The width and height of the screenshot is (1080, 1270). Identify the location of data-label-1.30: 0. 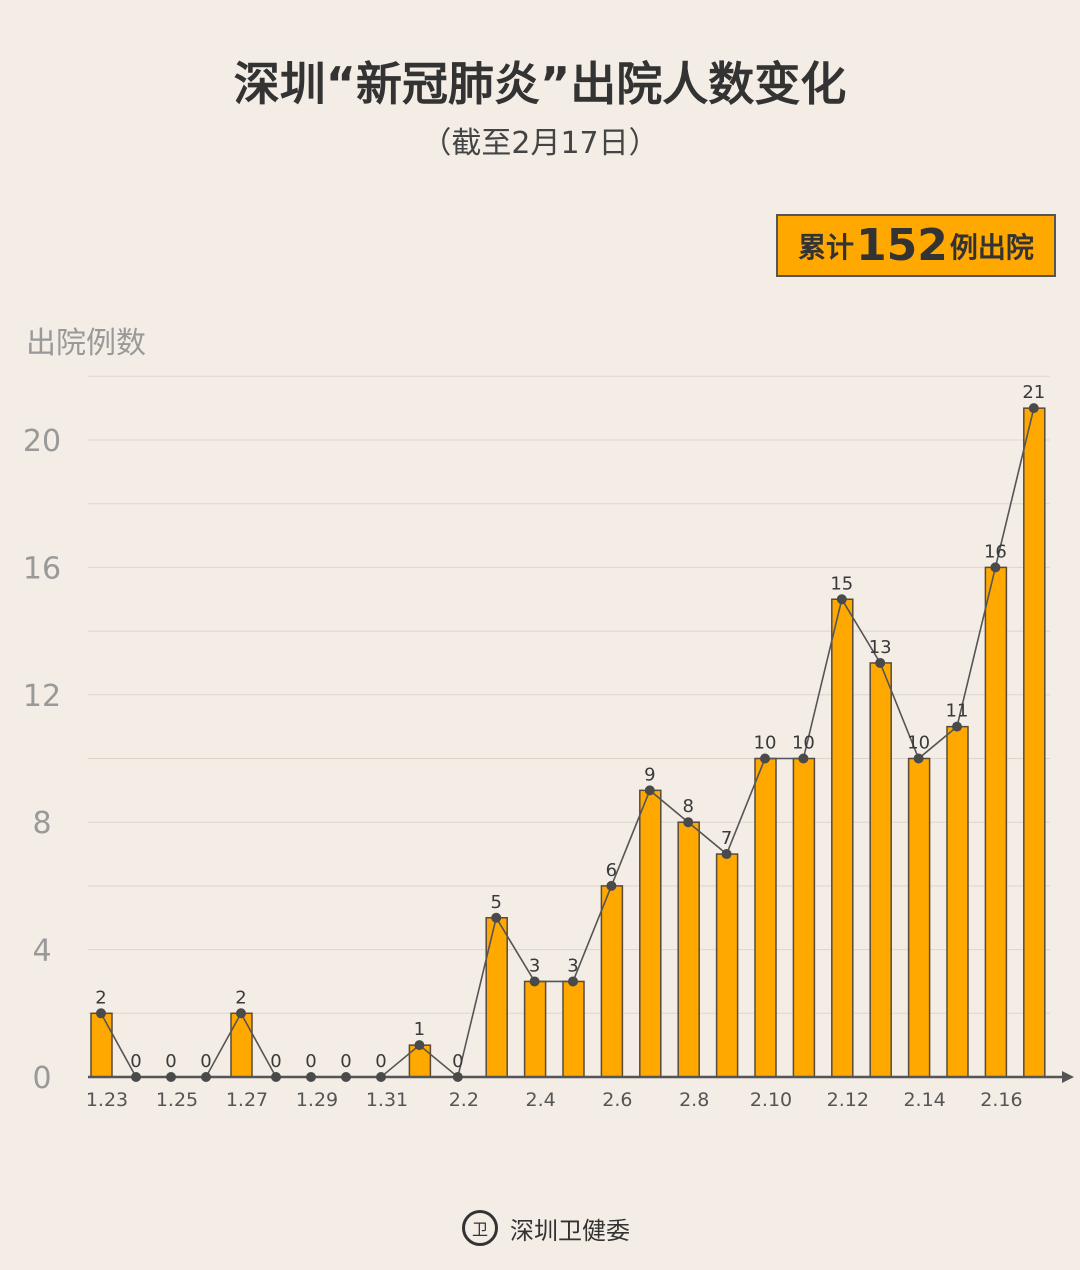
(345, 1061).